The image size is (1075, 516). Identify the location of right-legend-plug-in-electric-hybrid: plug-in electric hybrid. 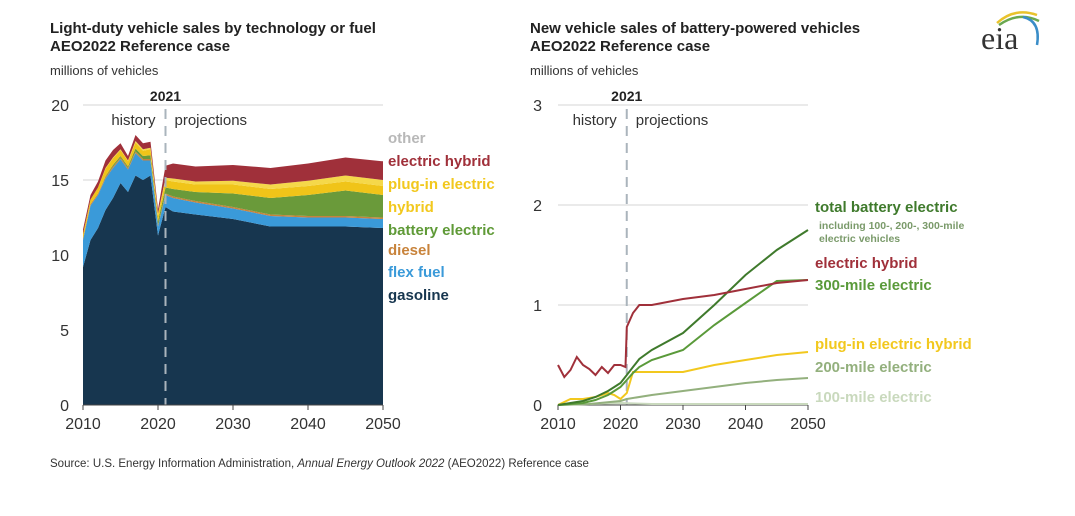
(893, 344).